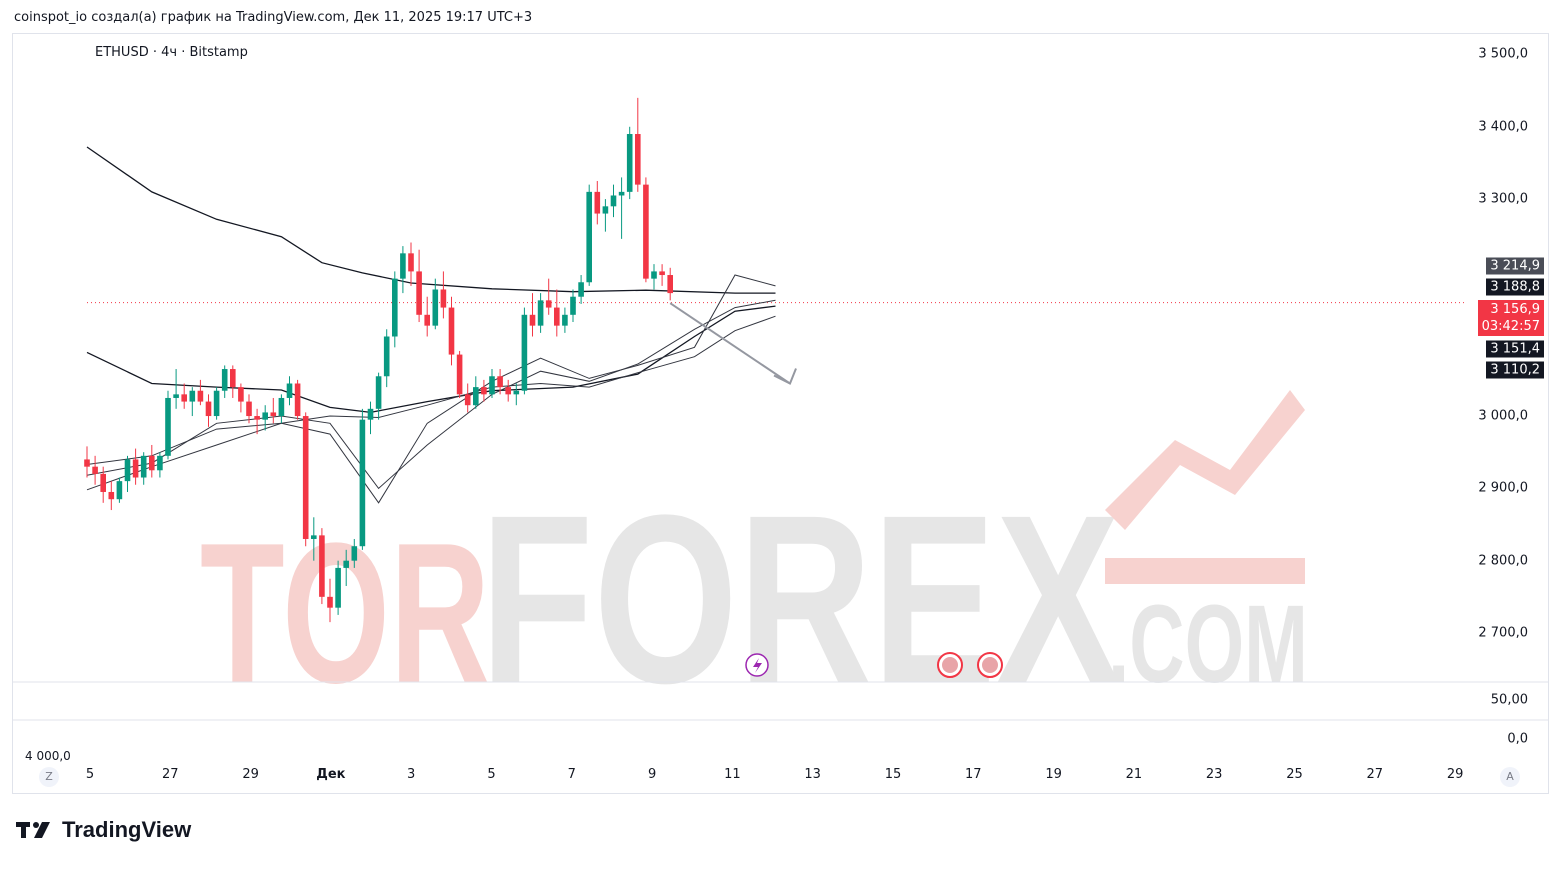 The width and height of the screenshot is (1562, 869). I want to click on price-axis-tick: 3 400,0, so click(1503, 127).